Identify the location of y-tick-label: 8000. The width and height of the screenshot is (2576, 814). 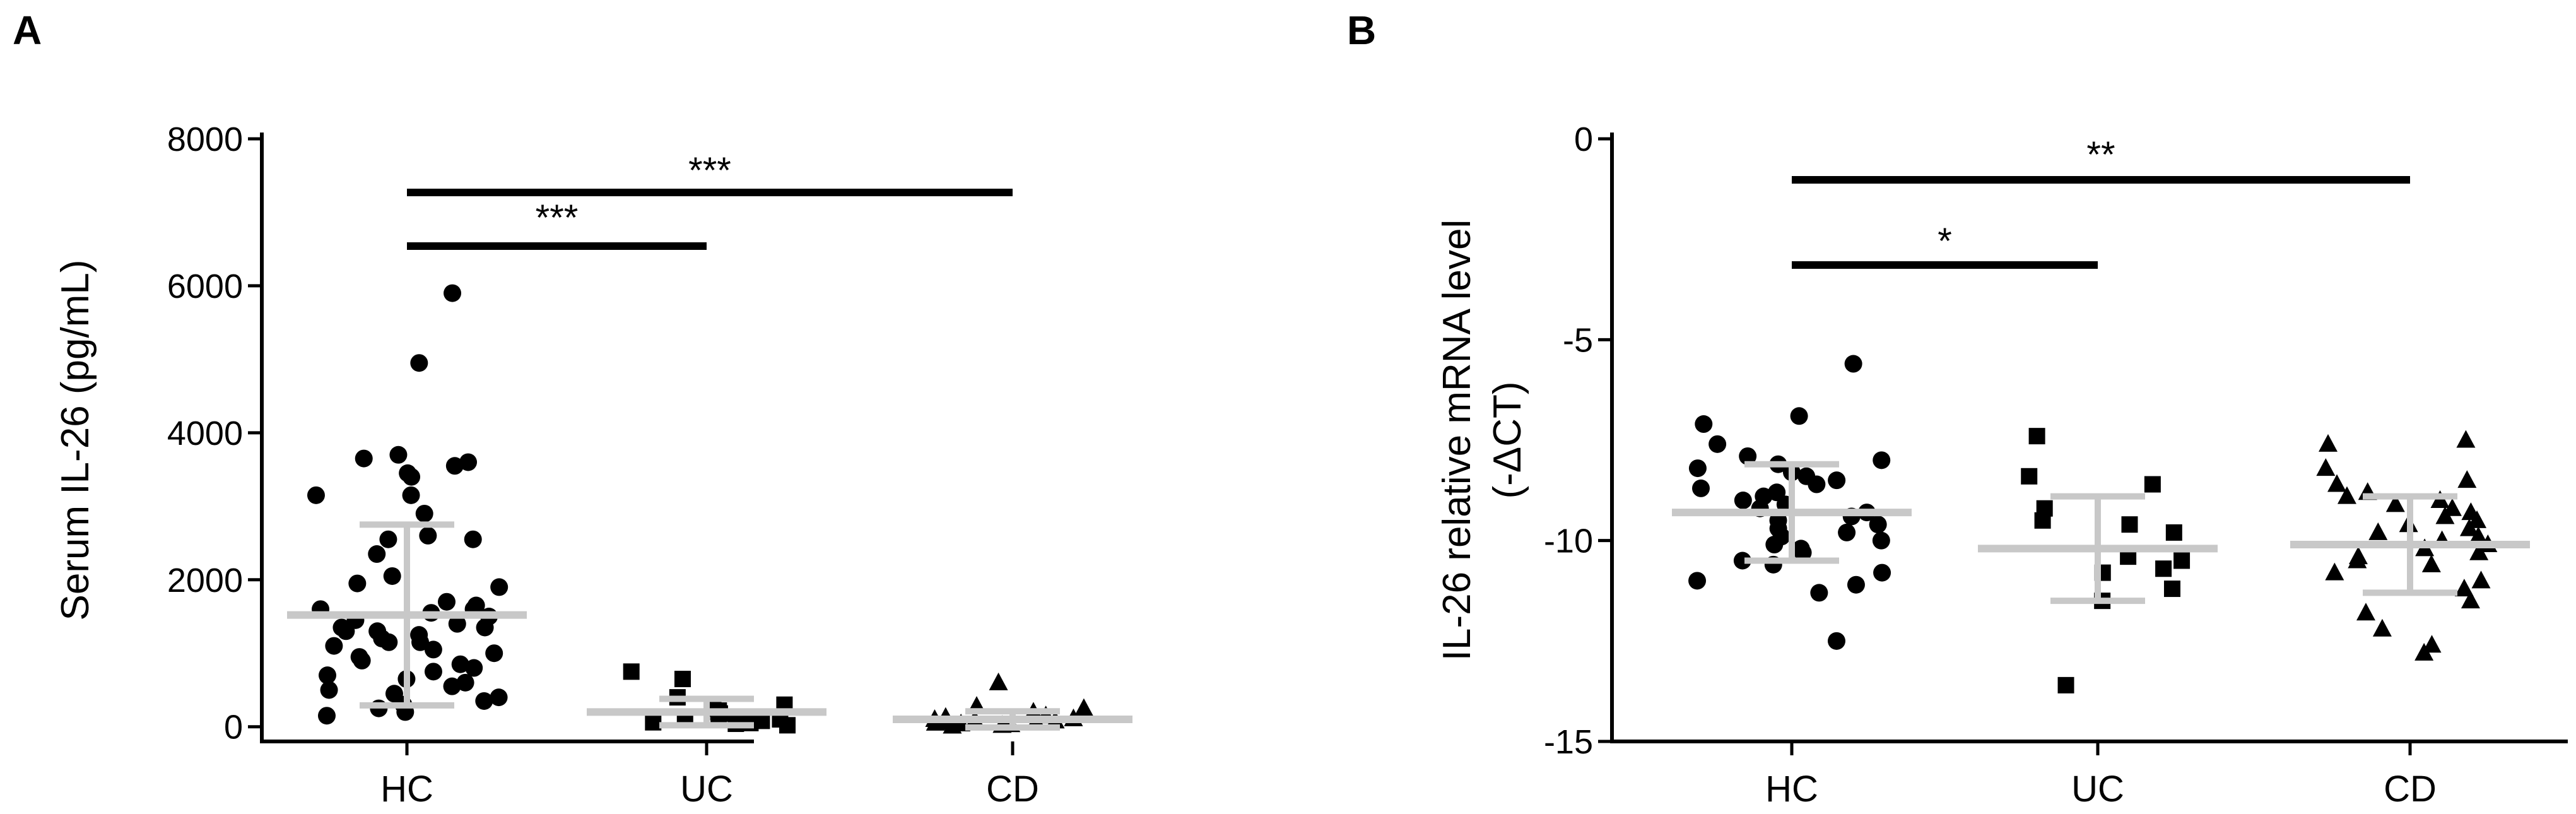
(205, 139).